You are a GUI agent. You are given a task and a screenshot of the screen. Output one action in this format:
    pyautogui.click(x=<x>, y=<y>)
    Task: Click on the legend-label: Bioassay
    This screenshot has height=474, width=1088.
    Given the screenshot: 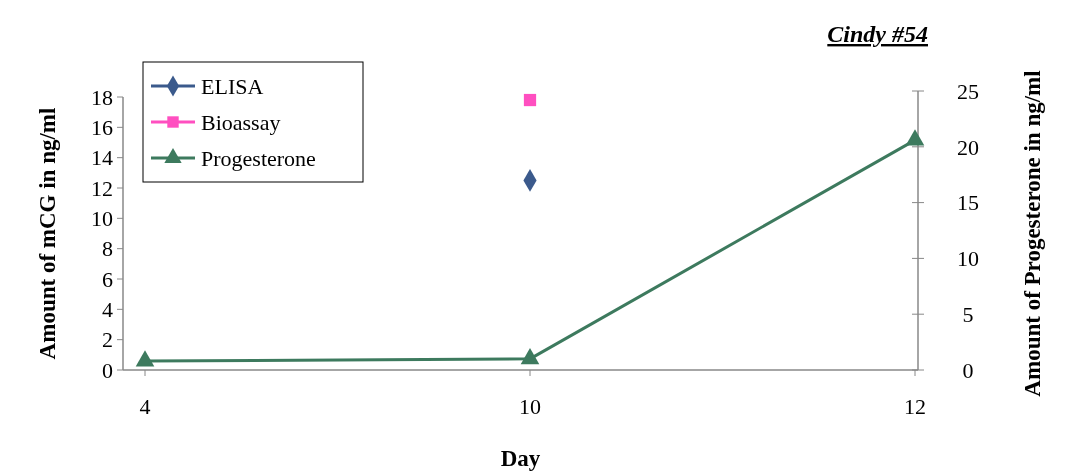 What is the action you would take?
    pyautogui.click(x=241, y=122)
    